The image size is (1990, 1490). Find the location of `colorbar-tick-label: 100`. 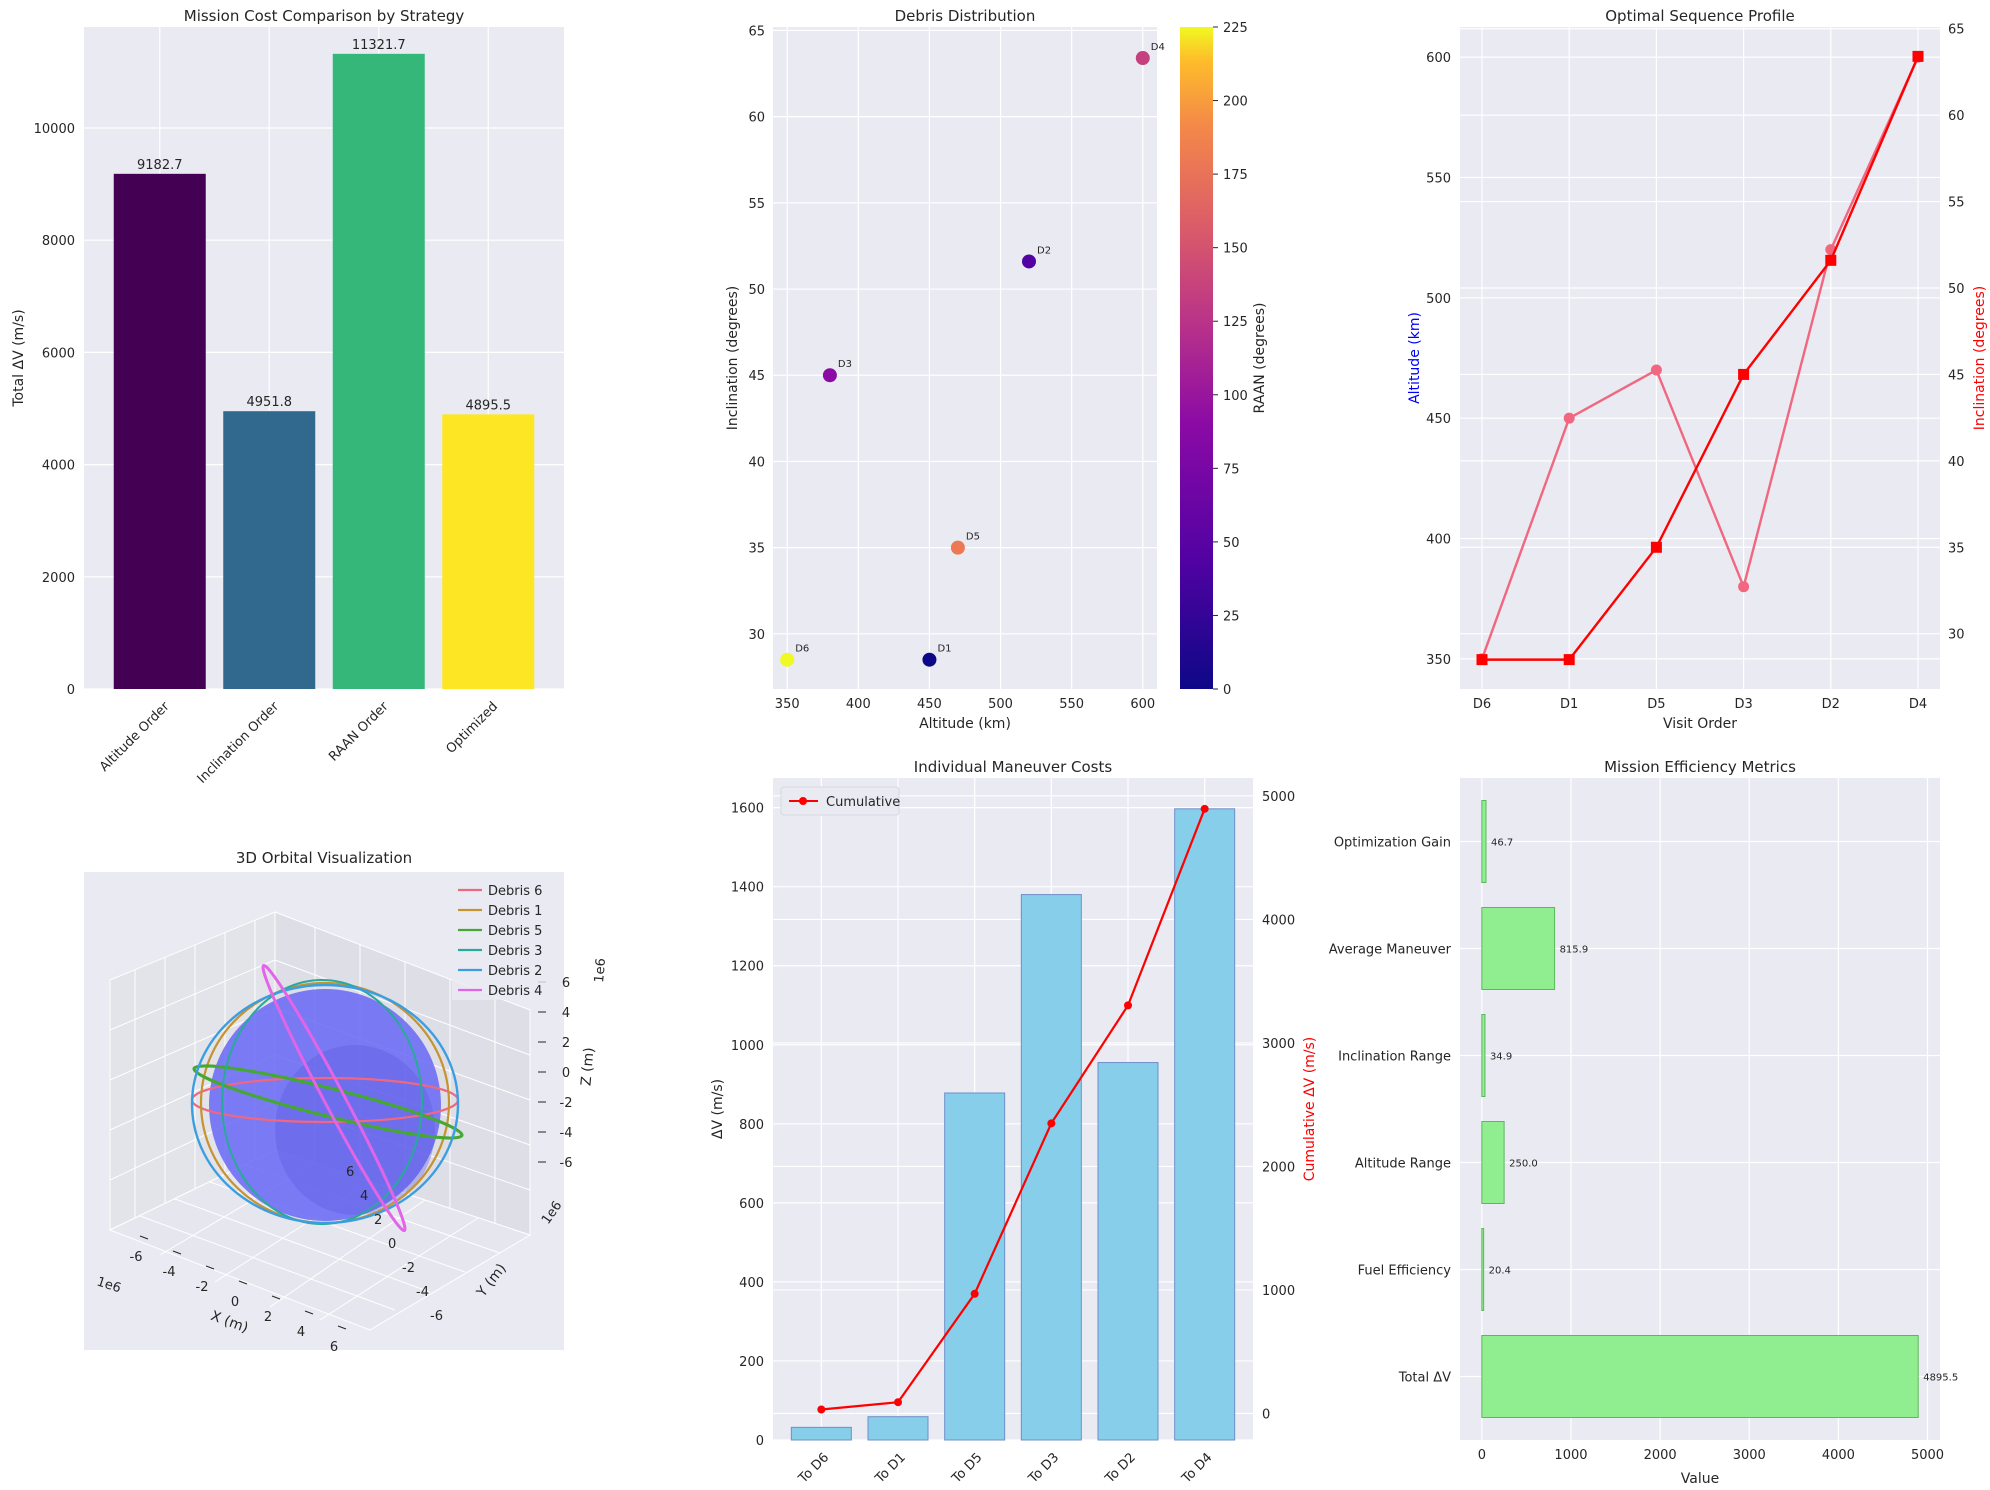

colorbar-tick-label: 100 is located at coordinates (1235, 396).